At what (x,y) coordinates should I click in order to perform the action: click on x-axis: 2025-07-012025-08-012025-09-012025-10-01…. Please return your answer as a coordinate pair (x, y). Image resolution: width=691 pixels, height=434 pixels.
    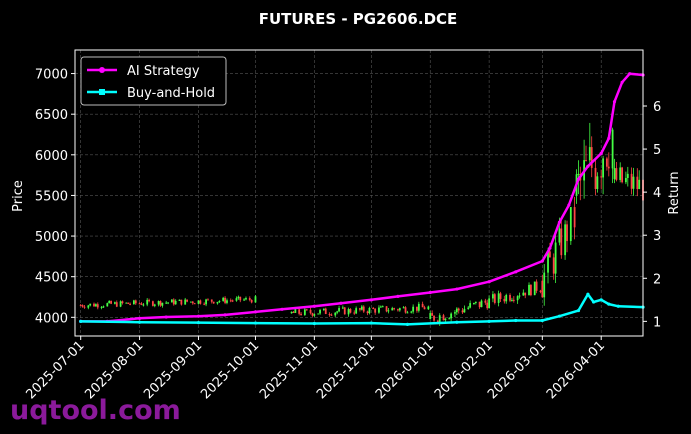
    Looking at the image, I should click on (315, 369).